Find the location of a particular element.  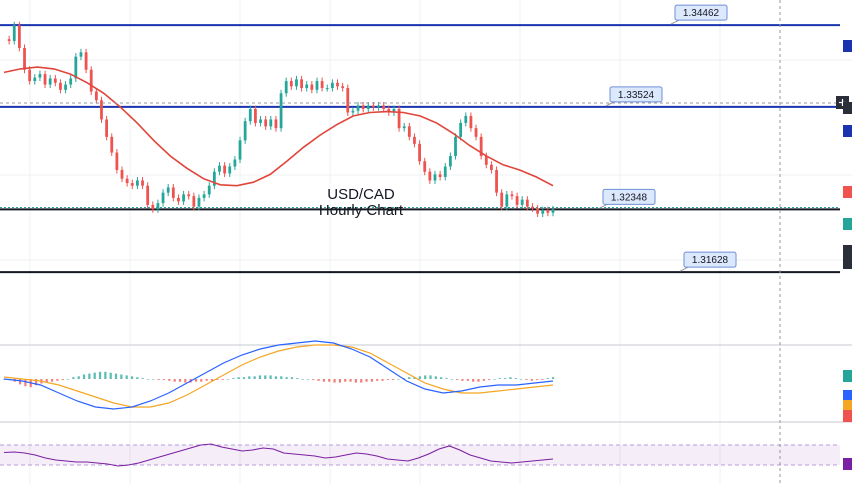

level-label-text: 1.32348 is located at coordinates (629, 197).